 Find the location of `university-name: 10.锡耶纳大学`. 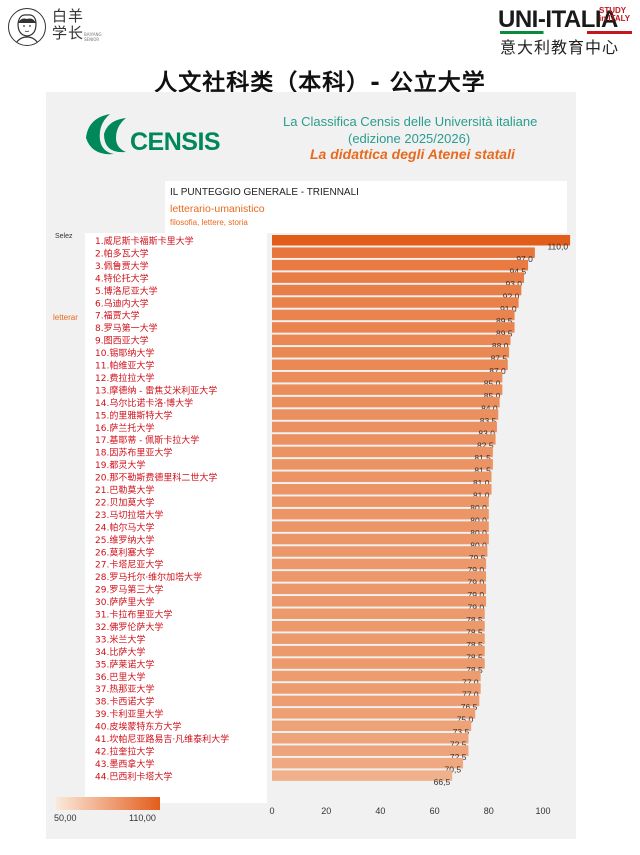

university-name: 10.锡耶纳大学 is located at coordinates (124, 353).